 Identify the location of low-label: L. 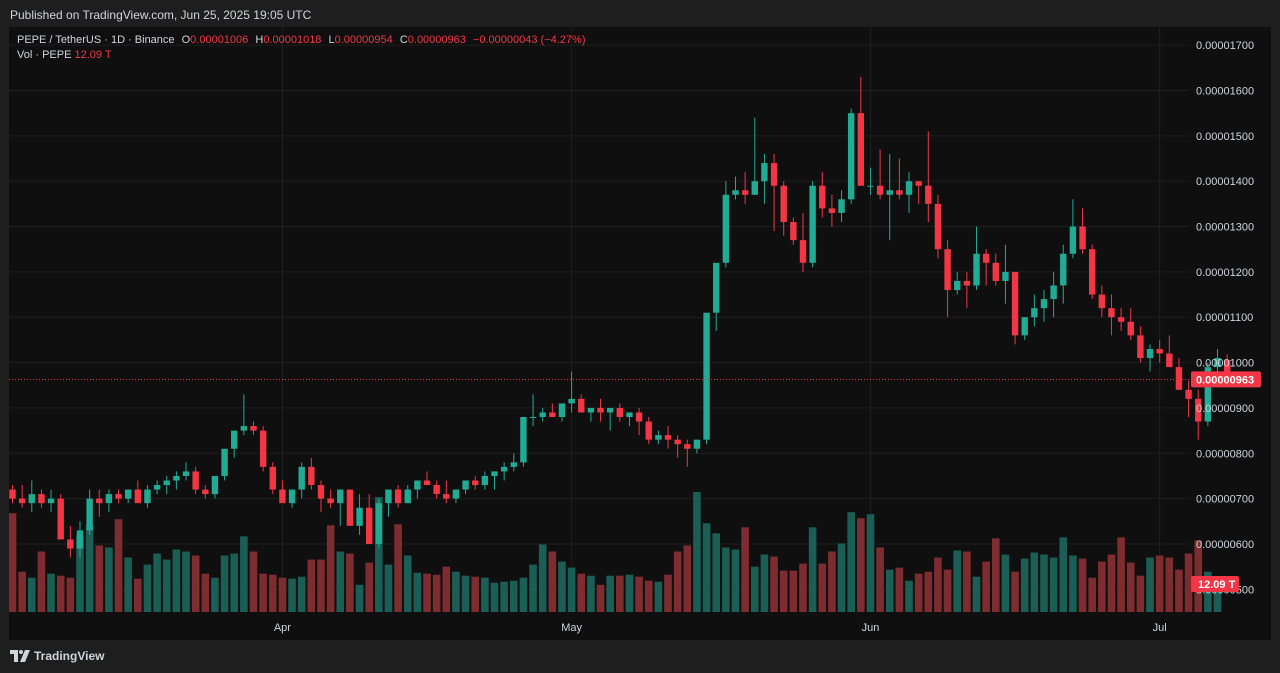
(331, 40).